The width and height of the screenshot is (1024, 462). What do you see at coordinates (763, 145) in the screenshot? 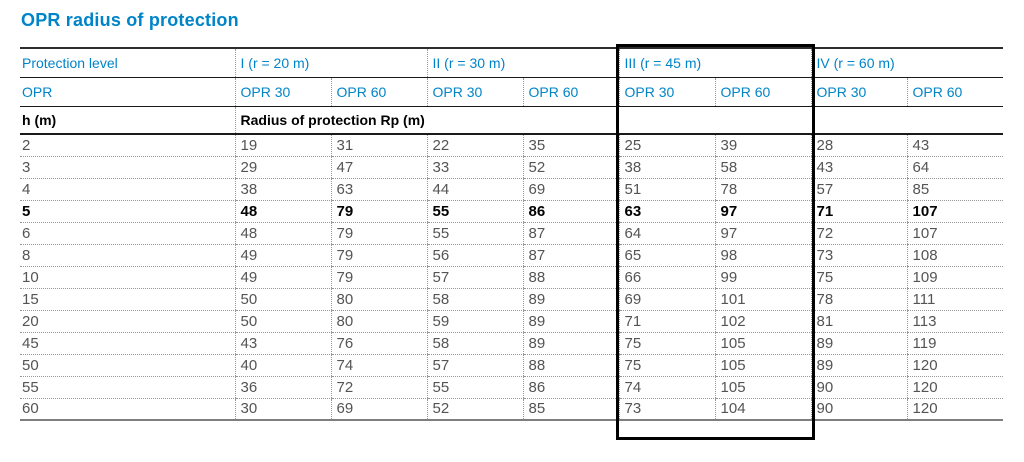
I see `rp-value: 39` at bounding box center [763, 145].